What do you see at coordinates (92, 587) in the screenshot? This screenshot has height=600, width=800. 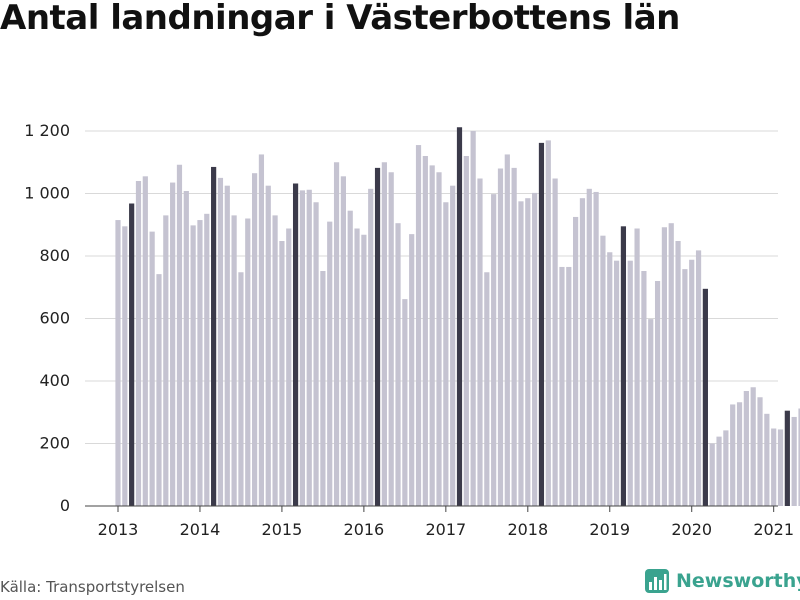 I see `source-note: Källa: Transportstyrelsen` at bounding box center [92, 587].